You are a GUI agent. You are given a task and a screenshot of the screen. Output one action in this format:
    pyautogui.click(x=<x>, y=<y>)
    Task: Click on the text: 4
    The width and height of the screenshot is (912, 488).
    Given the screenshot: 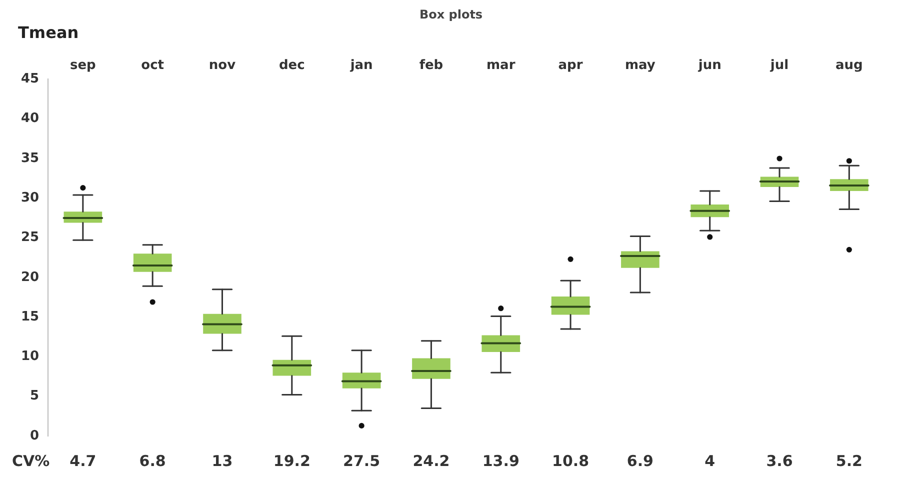 What is the action you would take?
    pyautogui.click(x=710, y=461)
    